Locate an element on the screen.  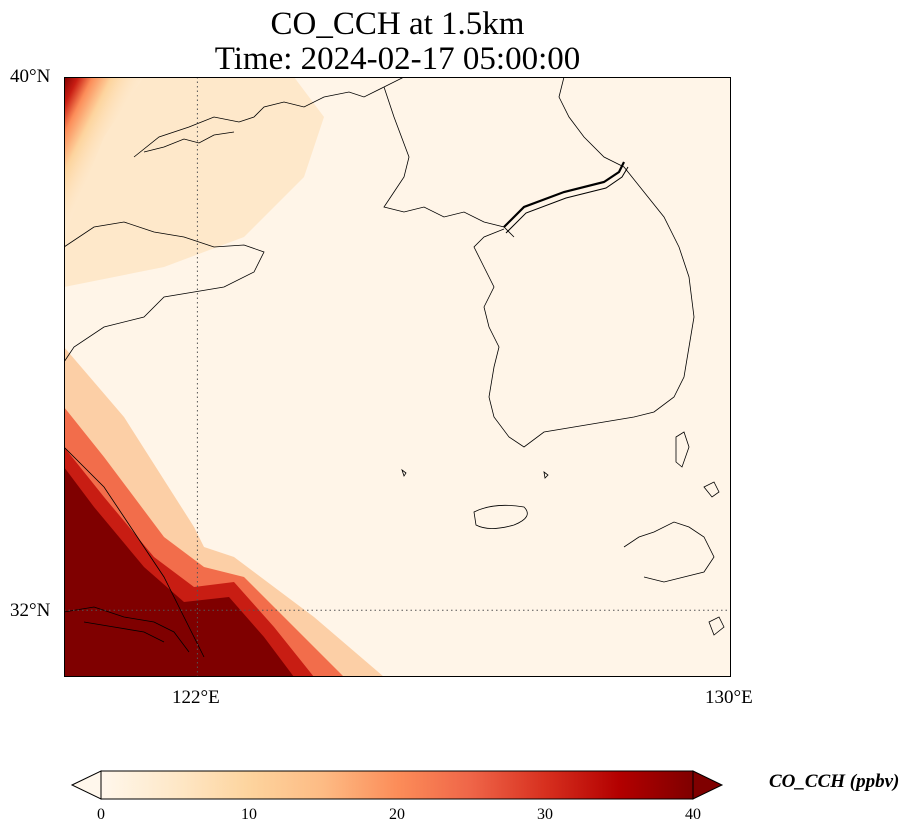
sw-plume-core is located at coordinates (179, 572).